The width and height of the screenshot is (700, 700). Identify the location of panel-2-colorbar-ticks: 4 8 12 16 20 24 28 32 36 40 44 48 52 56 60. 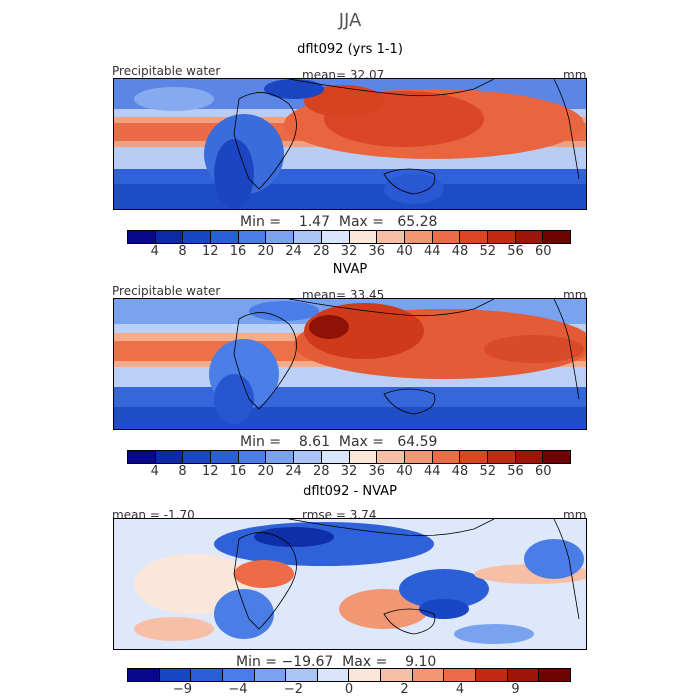
(349, 472).